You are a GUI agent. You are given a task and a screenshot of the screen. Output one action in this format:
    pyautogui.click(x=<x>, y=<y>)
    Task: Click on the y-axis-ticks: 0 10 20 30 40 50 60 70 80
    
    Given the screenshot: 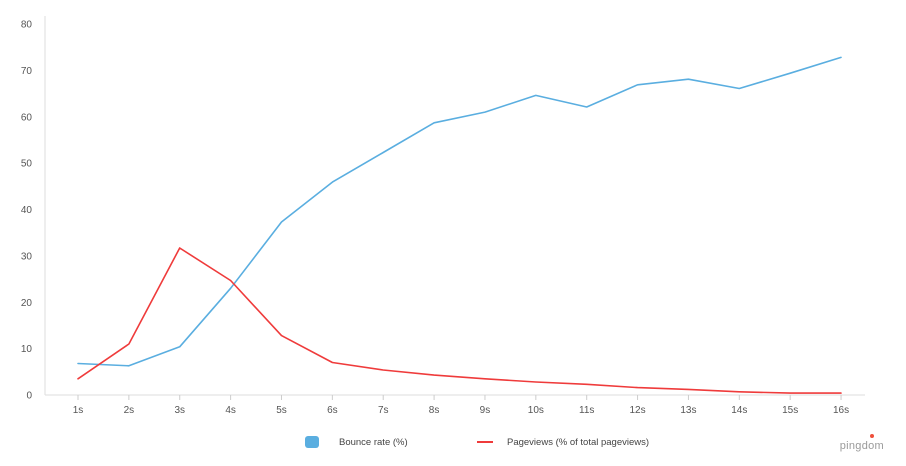 What is the action you would take?
    pyautogui.click(x=27, y=211)
    